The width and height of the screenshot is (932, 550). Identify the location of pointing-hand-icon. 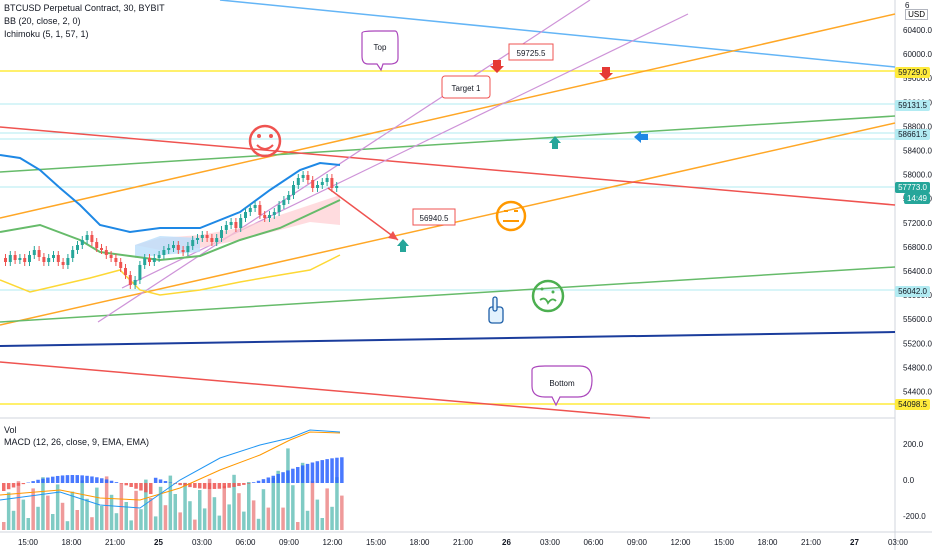
(496, 310).